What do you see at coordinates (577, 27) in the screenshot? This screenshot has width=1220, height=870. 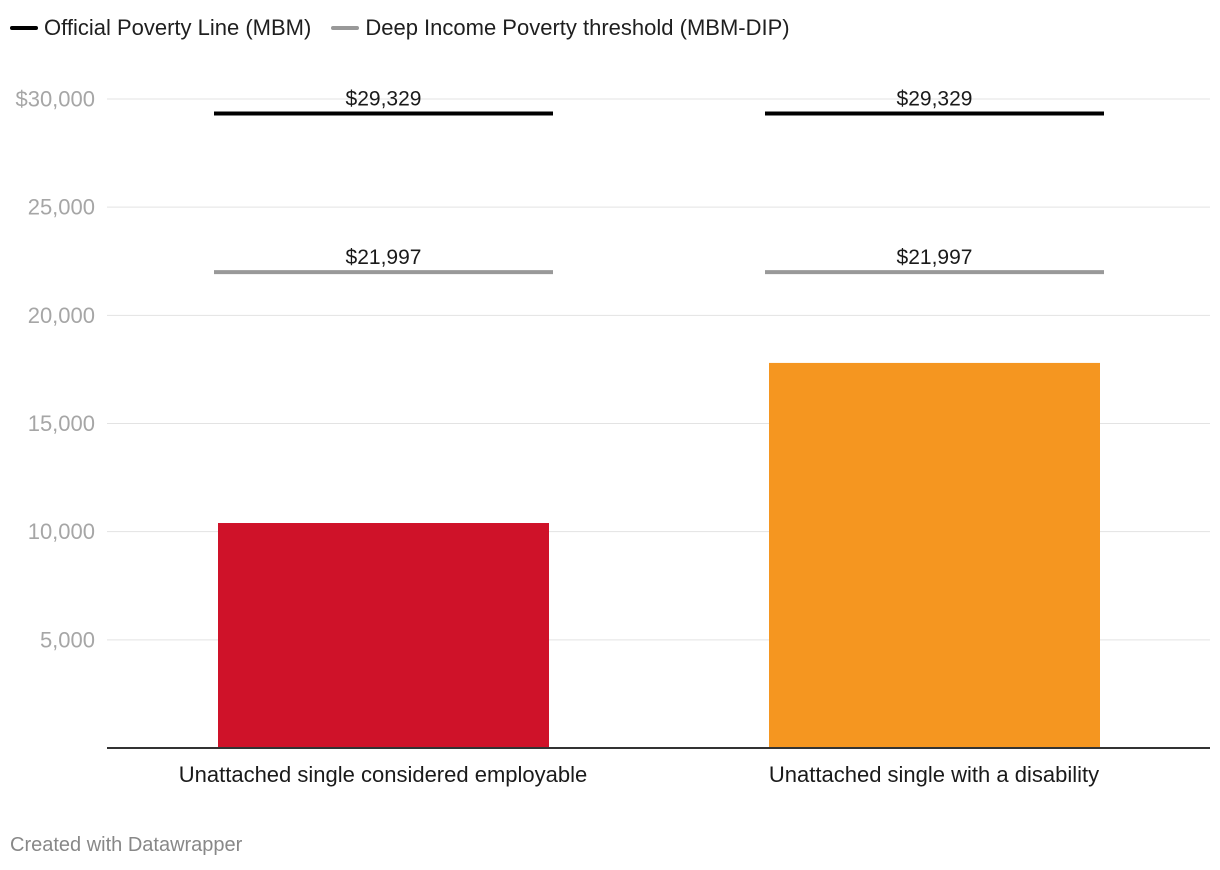 I see `legend-label-mbm-dip: Deep Income Poverty threshold (MBM-DIP)` at bounding box center [577, 27].